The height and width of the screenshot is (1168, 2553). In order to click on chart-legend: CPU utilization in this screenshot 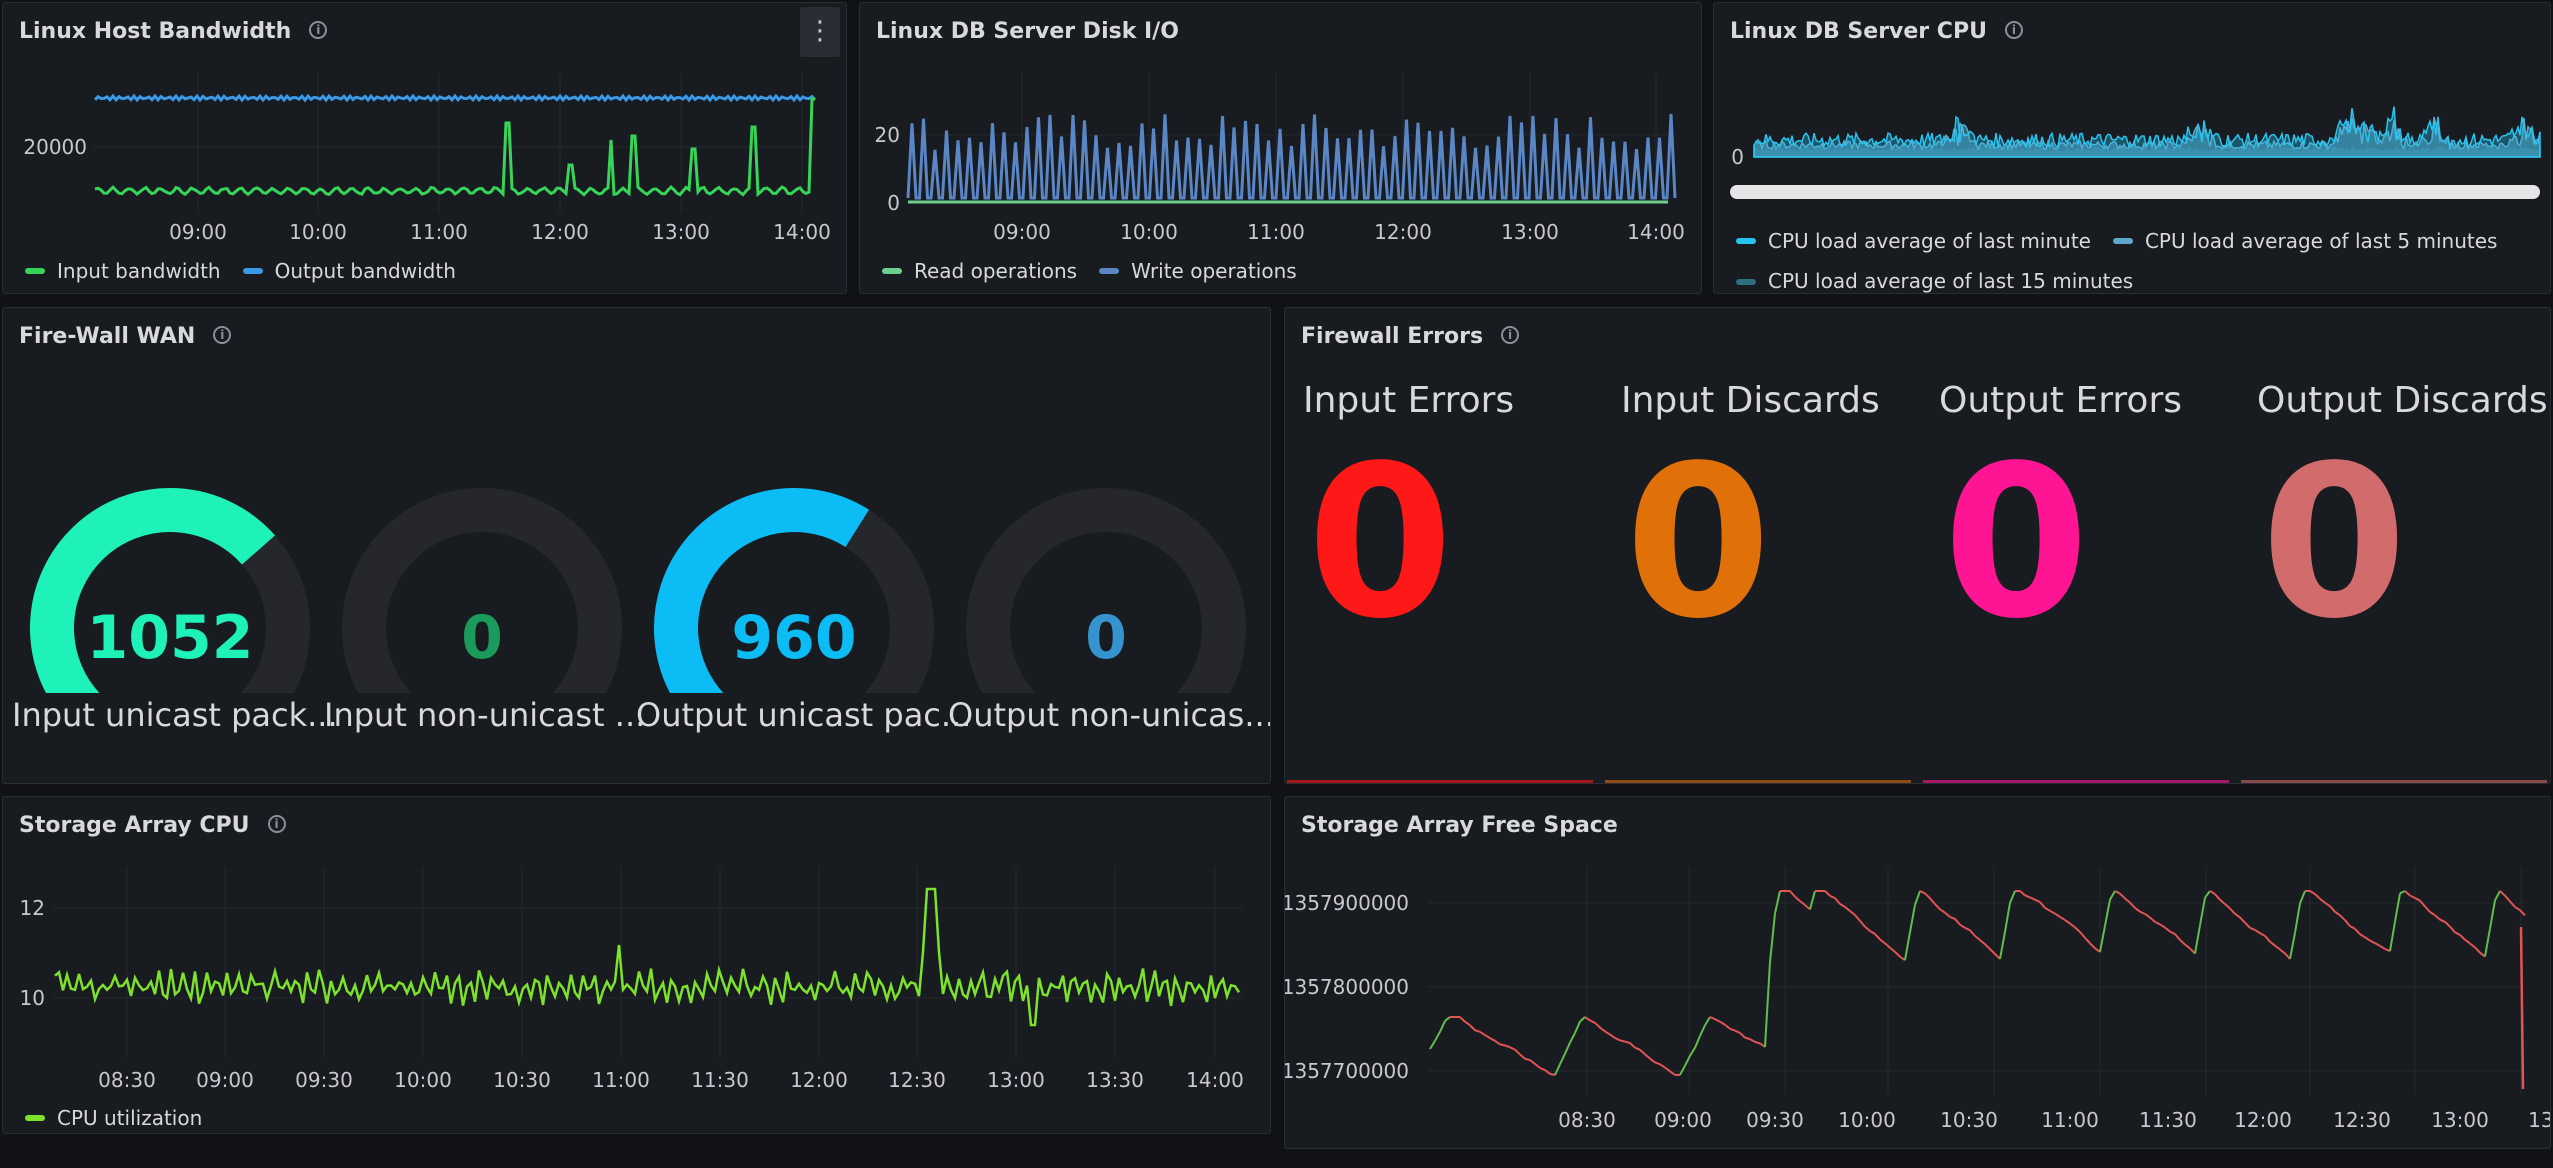, I will do `click(124, 1116)`.